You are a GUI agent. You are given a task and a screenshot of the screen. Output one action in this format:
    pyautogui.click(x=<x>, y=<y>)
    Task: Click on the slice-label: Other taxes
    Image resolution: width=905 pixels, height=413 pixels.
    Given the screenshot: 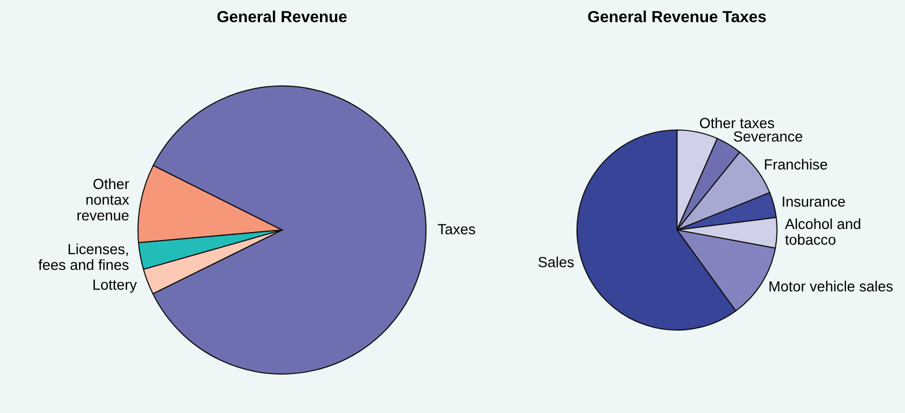 What is the action you would take?
    pyautogui.click(x=737, y=123)
    